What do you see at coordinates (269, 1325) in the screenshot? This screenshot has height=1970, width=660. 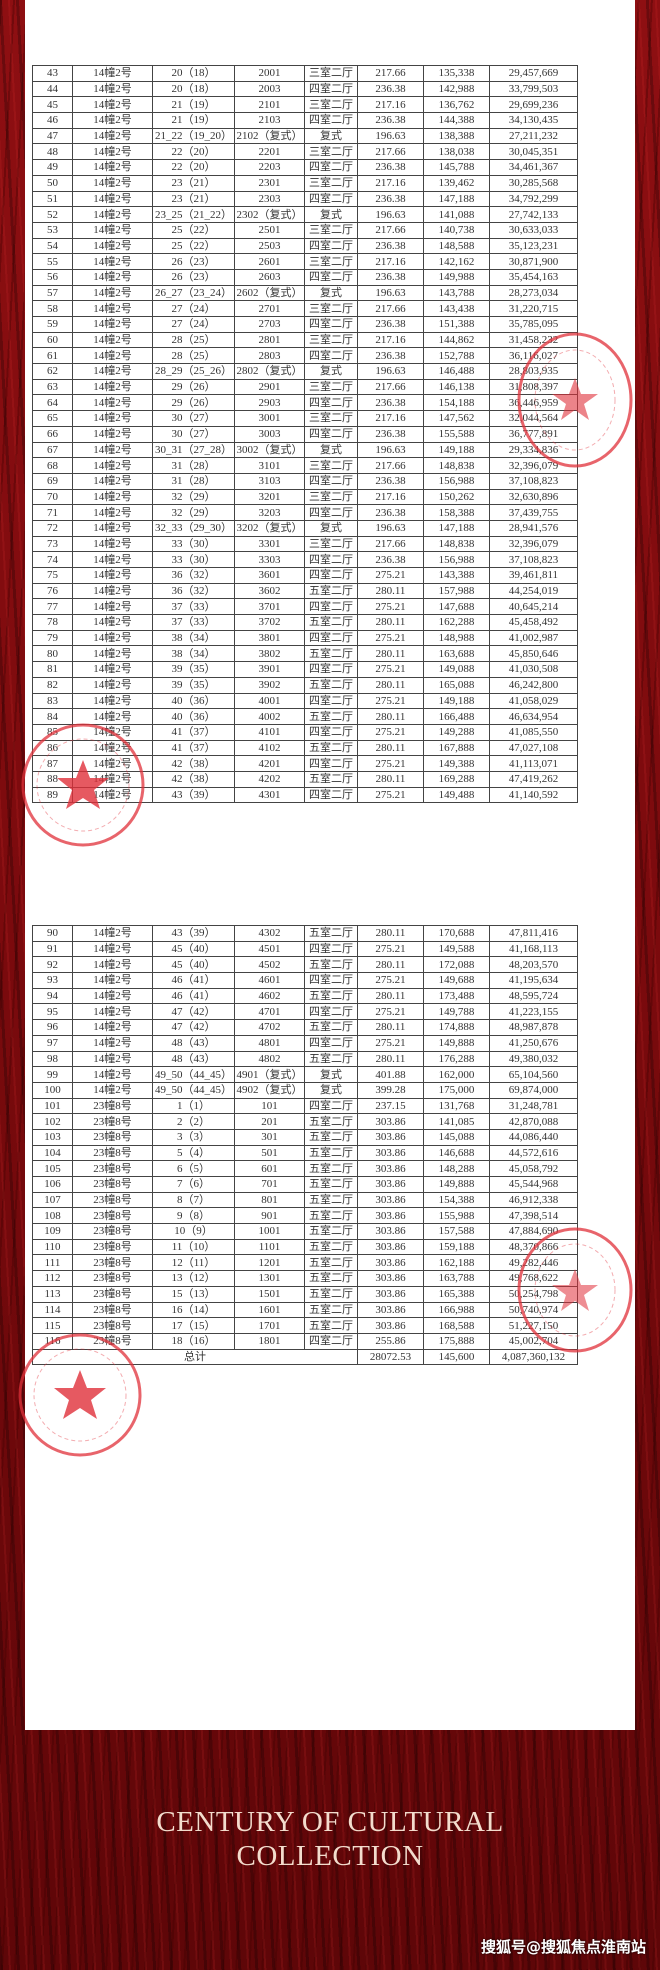 I see `room-number-cell: 1701` at bounding box center [269, 1325].